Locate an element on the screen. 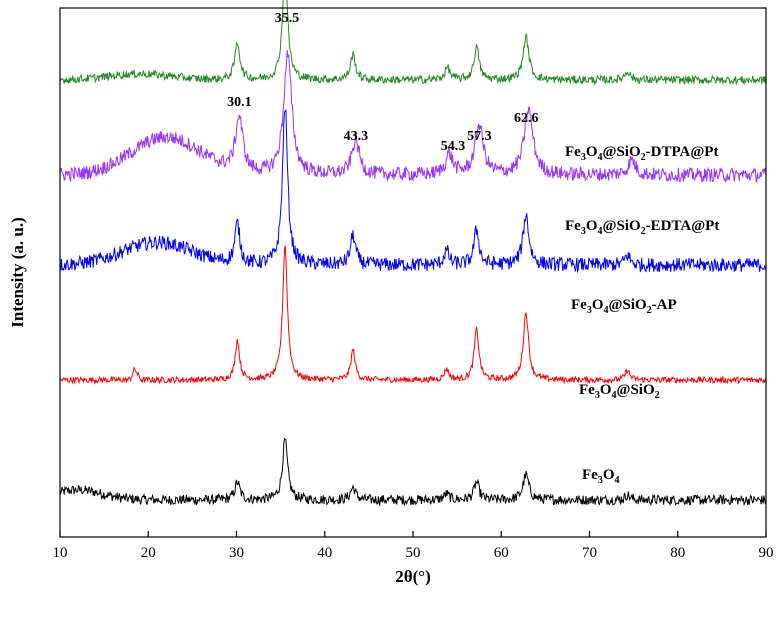 The width and height of the screenshot is (776, 619). series-label: Fe3O4@SiO2-AP is located at coordinates (624, 306).